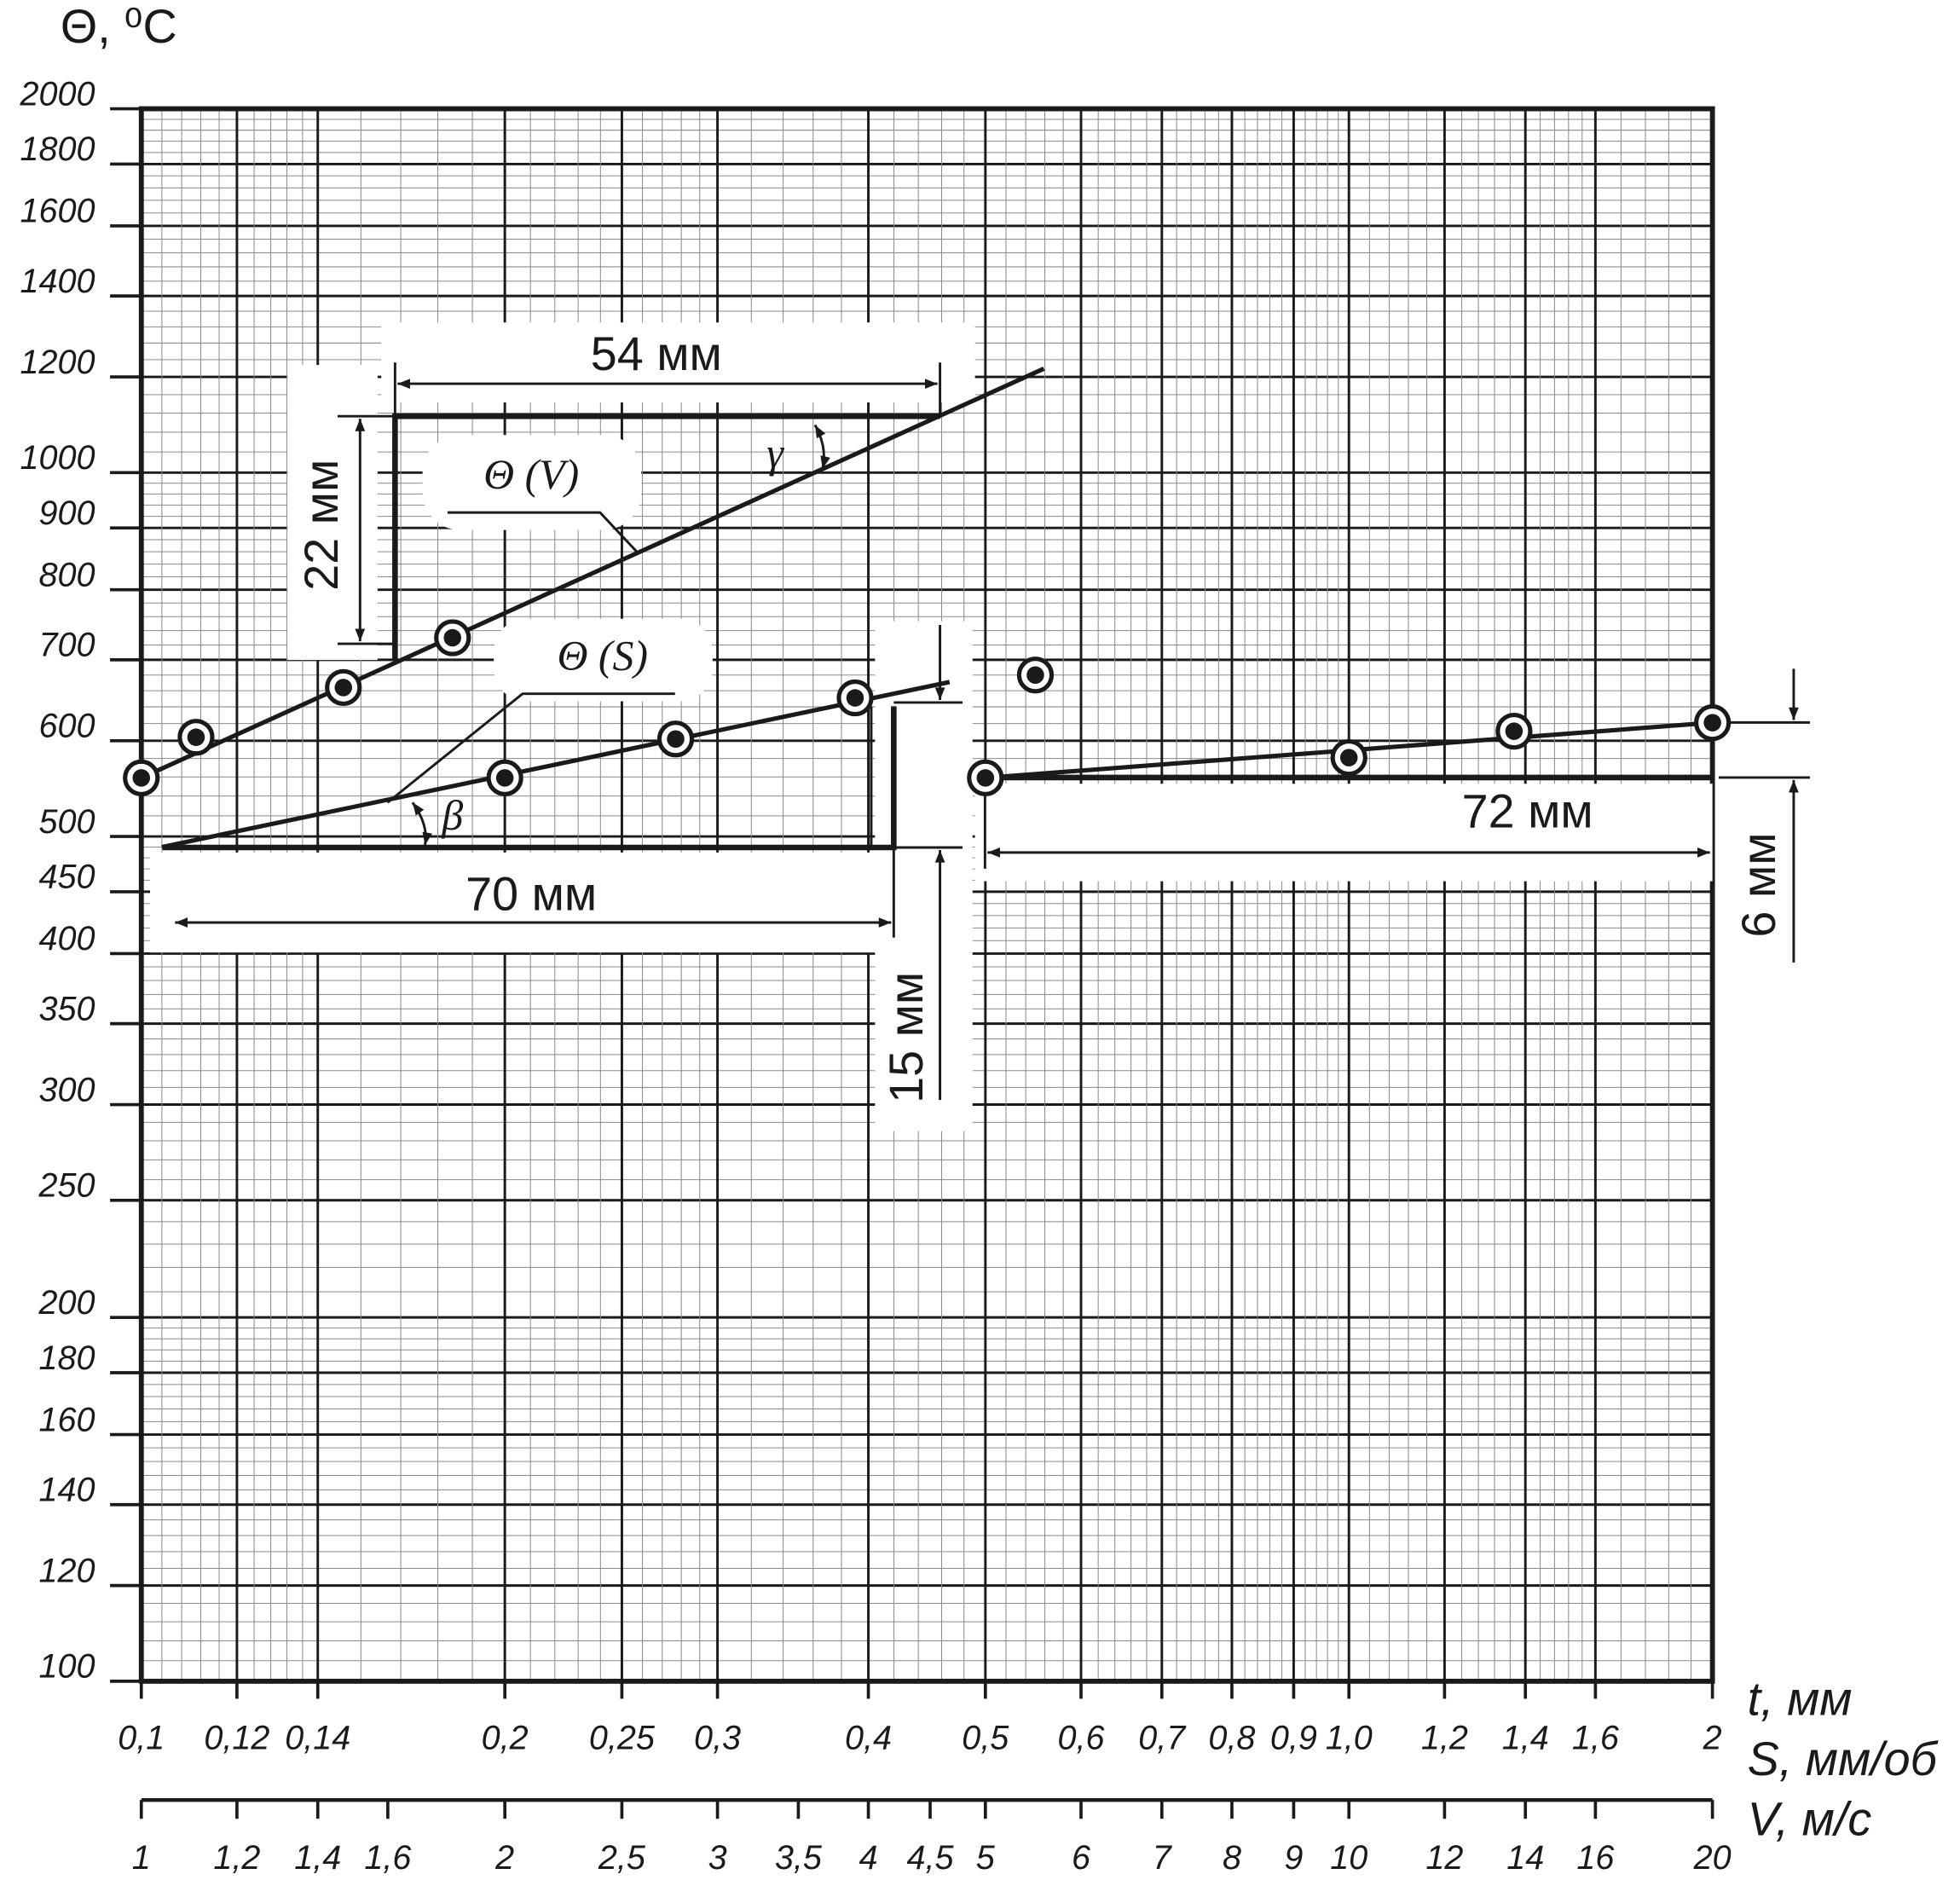 The height and width of the screenshot is (1880, 1960). I want to click on series-label: Θ (S), so click(602, 656).